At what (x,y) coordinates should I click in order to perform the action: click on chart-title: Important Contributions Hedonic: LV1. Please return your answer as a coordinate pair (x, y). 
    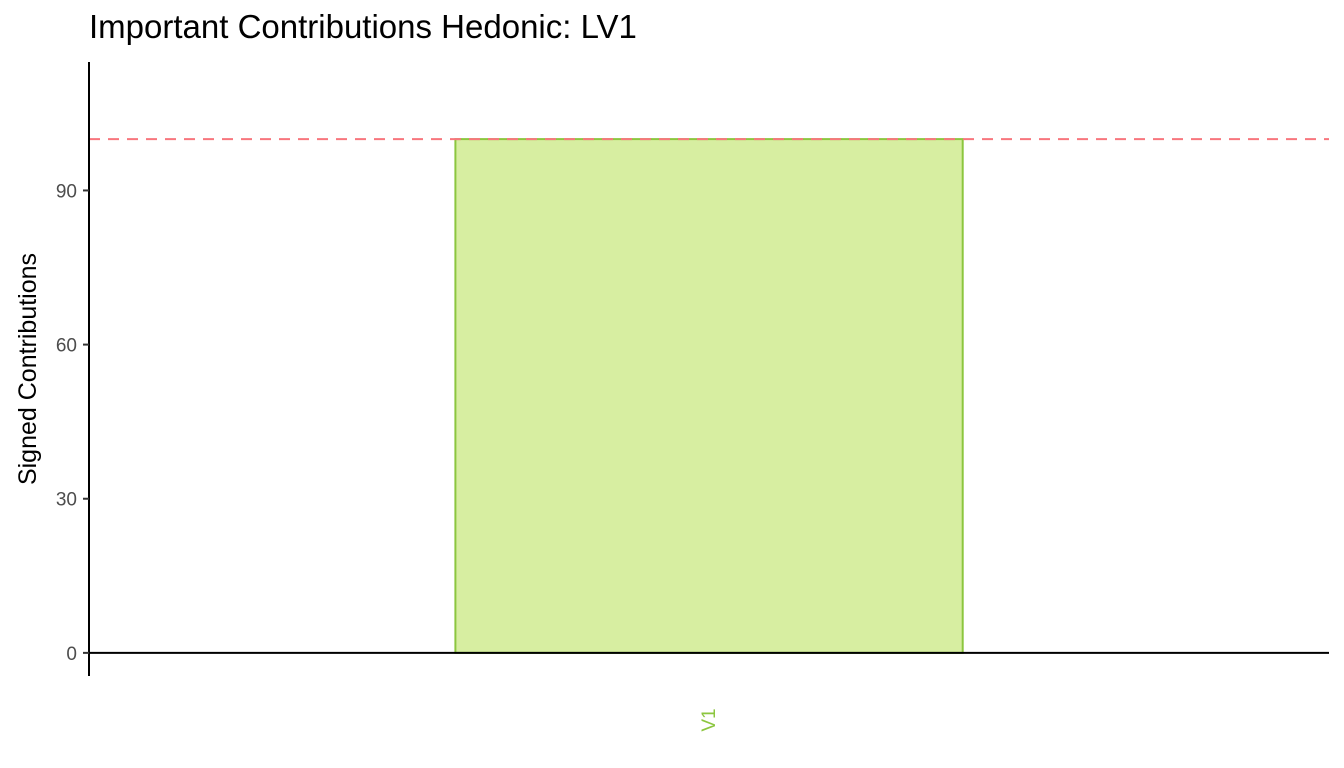
    Looking at the image, I should click on (363, 26).